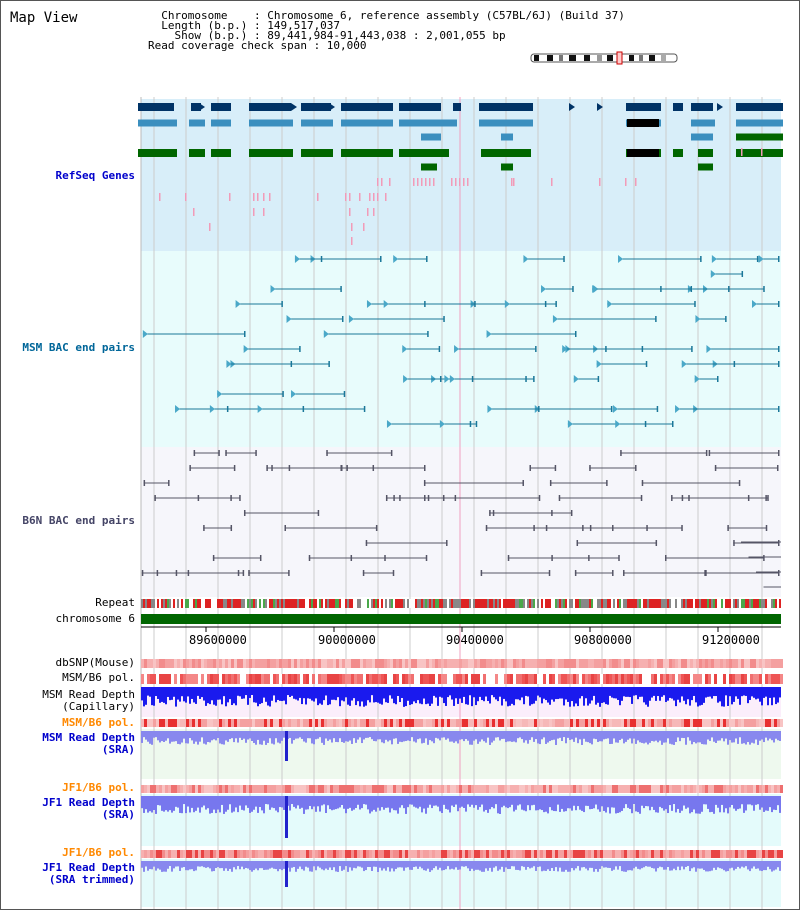  I want to click on jf1-read-depth-trimmed-label: JF1 Read Depth (SRA trimmed), so click(68, 874).